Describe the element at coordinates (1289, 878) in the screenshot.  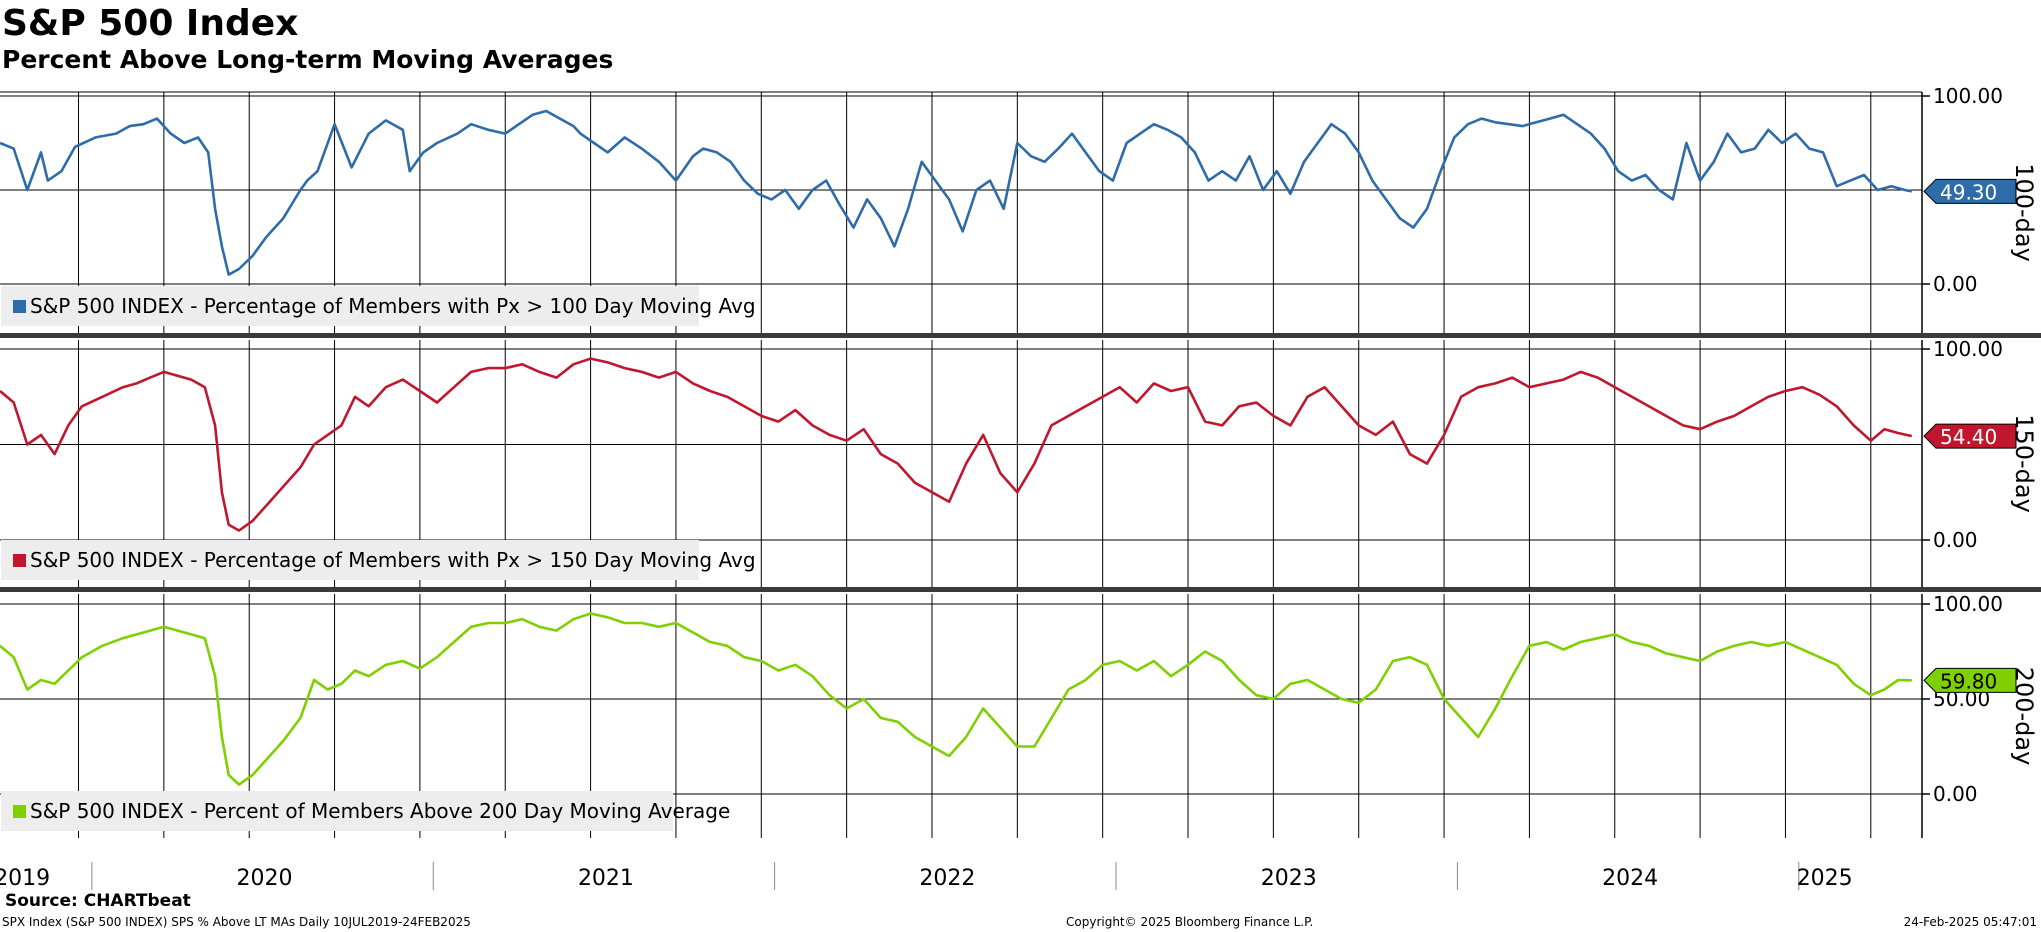
I see `x-tick-label: 2023` at that location.